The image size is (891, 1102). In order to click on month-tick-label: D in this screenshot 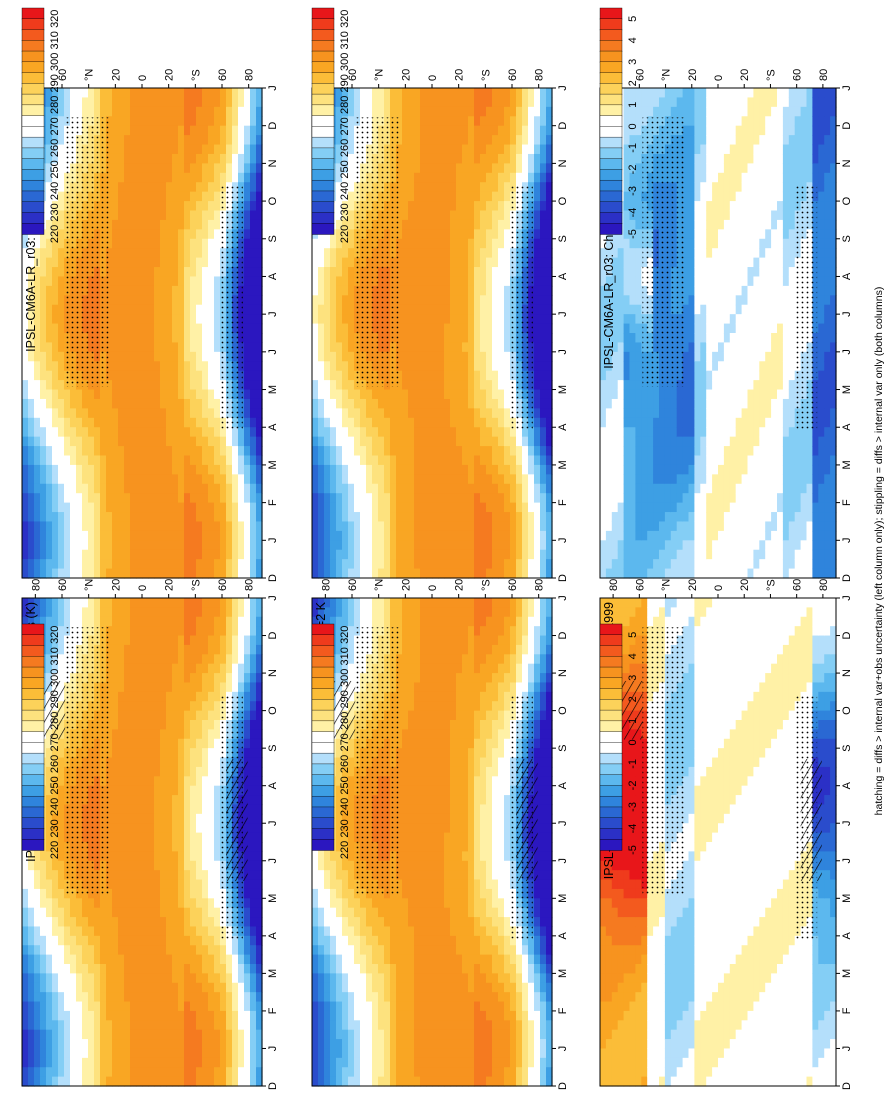, I will do `click(273, 1086)`.